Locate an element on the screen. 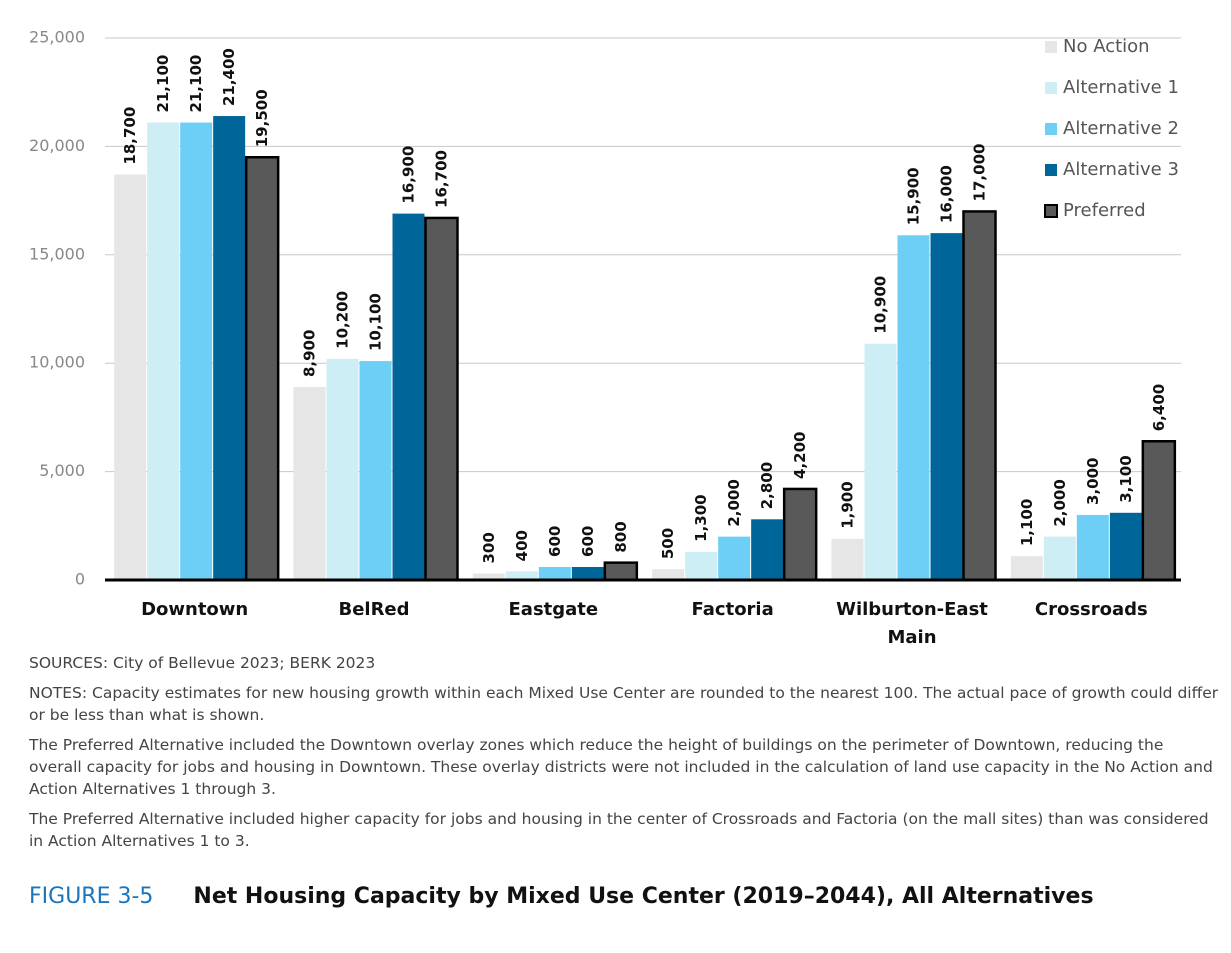 The image size is (1231, 953). y-tick-label: 20,000 is located at coordinates (57, 145).